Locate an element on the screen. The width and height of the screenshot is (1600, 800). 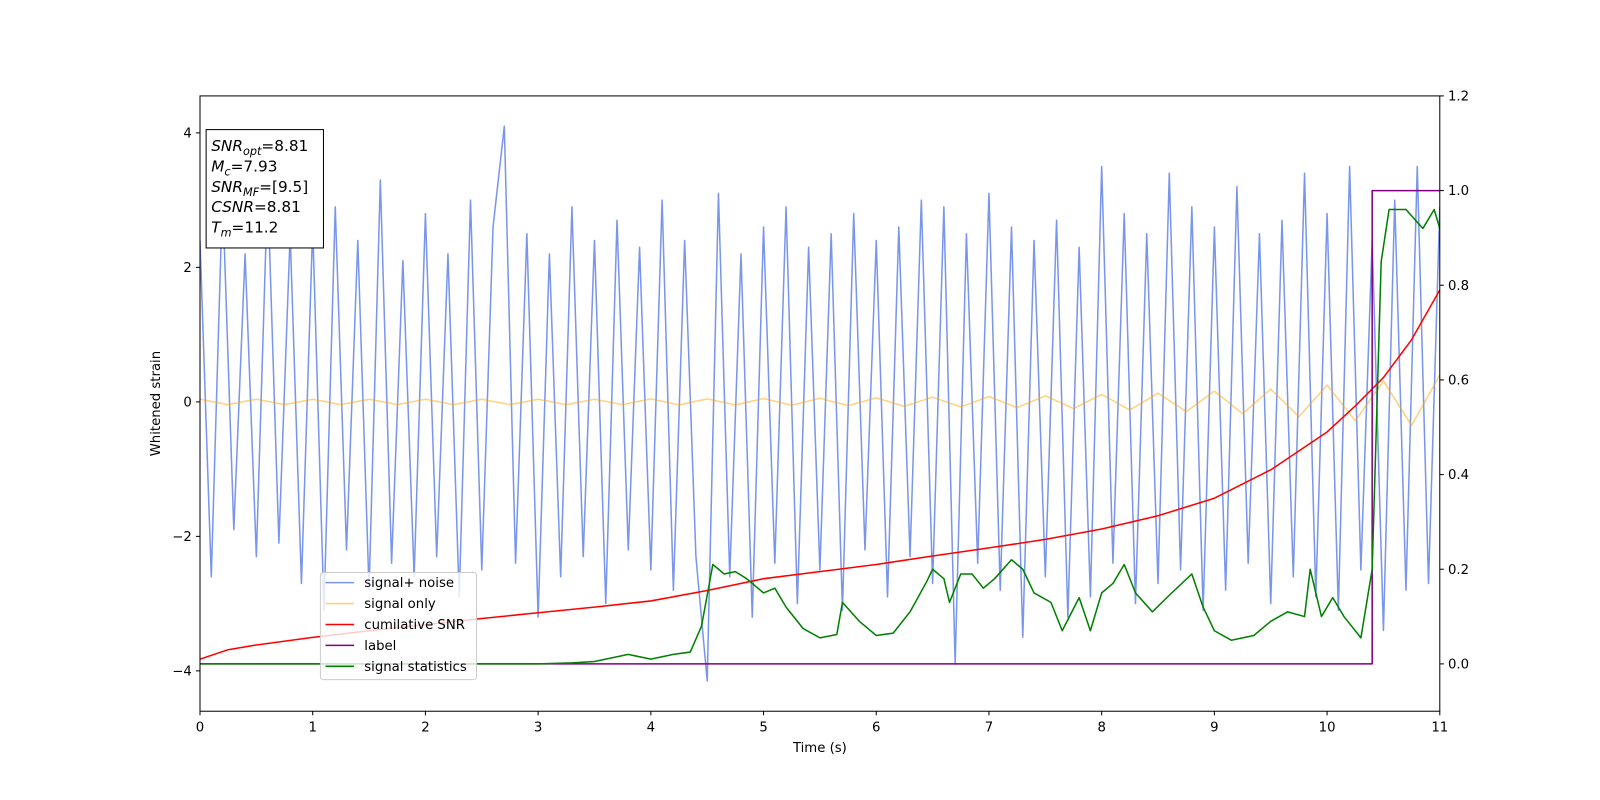
x-tick-label: 10 is located at coordinates (1327, 728).